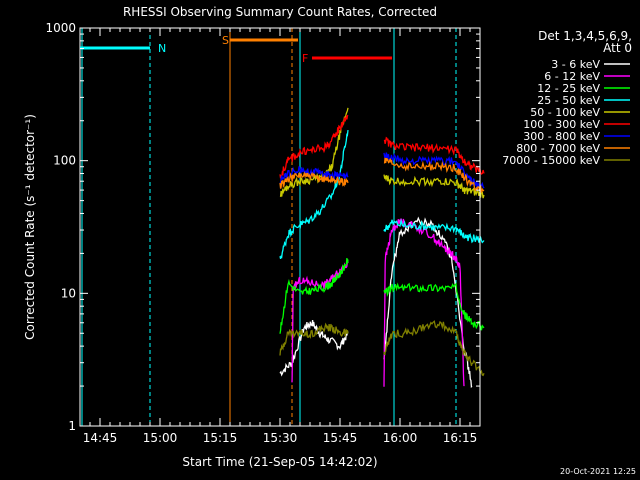 This screenshot has width=640, height=480. What do you see at coordinates (400, 438) in the screenshot?
I see `x-tick-label: 16:00` at bounding box center [400, 438].